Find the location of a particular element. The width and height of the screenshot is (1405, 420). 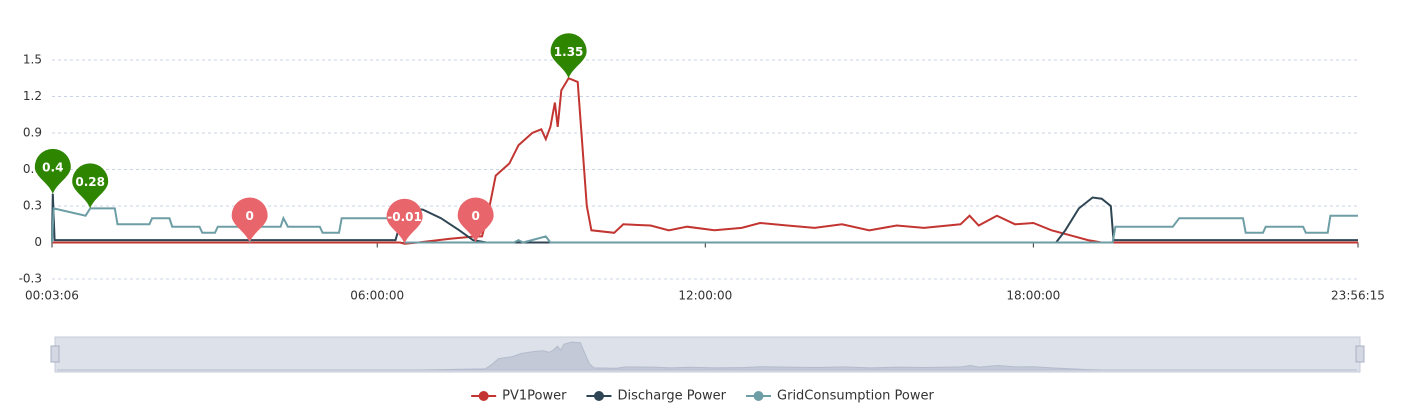

legend-label: PV1Power is located at coordinates (534, 396).